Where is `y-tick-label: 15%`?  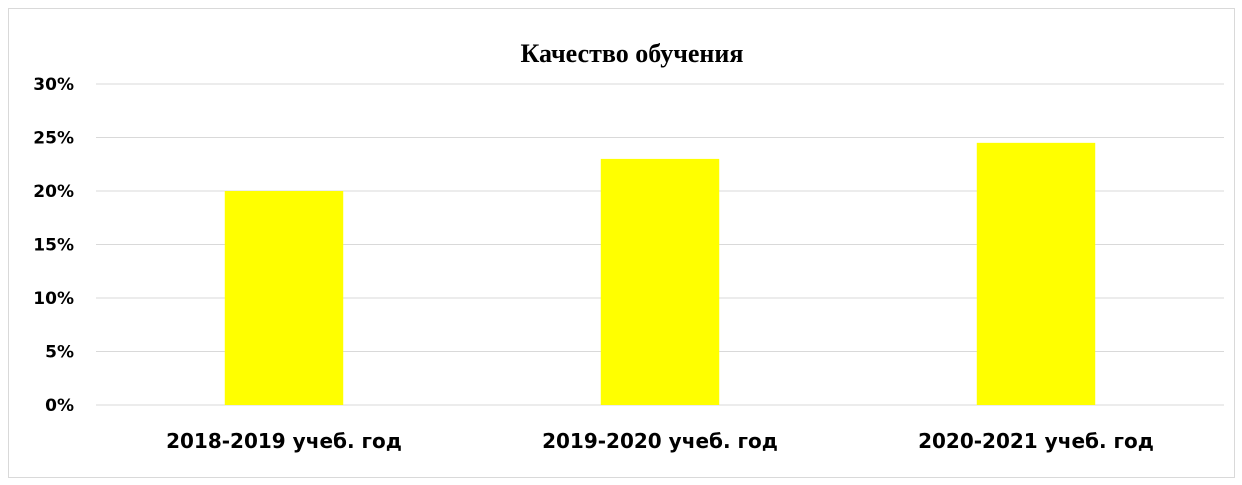 y-tick-label: 15% is located at coordinates (53, 246).